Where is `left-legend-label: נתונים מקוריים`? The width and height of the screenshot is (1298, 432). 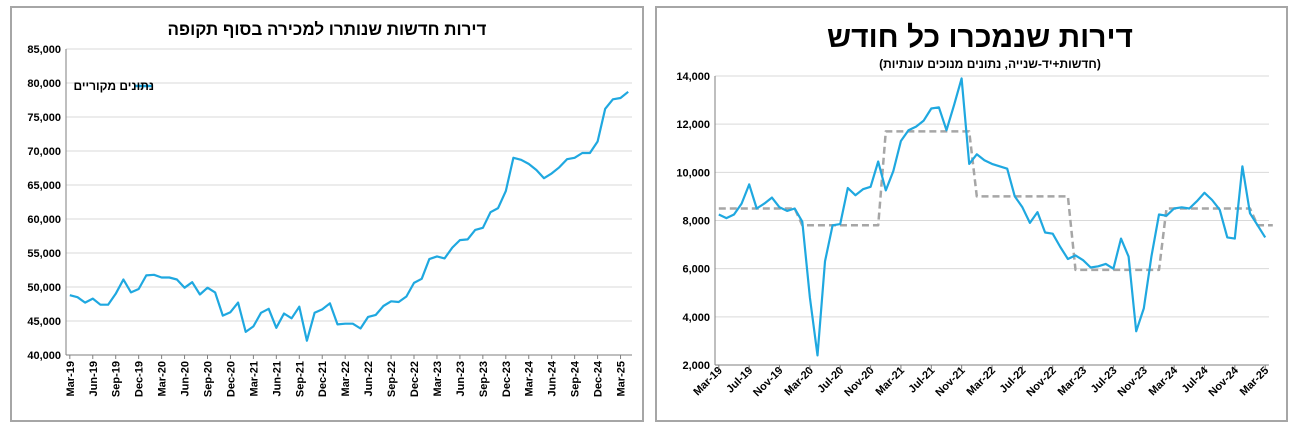
left-legend-label: נתונים מקוריים is located at coordinates (113, 86).